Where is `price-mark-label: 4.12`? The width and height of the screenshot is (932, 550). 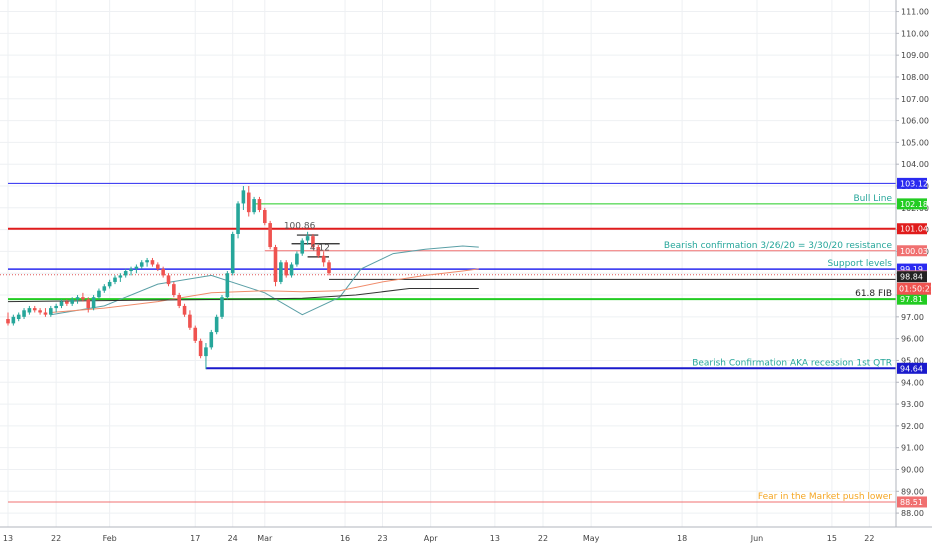 price-mark-label: 4.12 is located at coordinates (320, 249).